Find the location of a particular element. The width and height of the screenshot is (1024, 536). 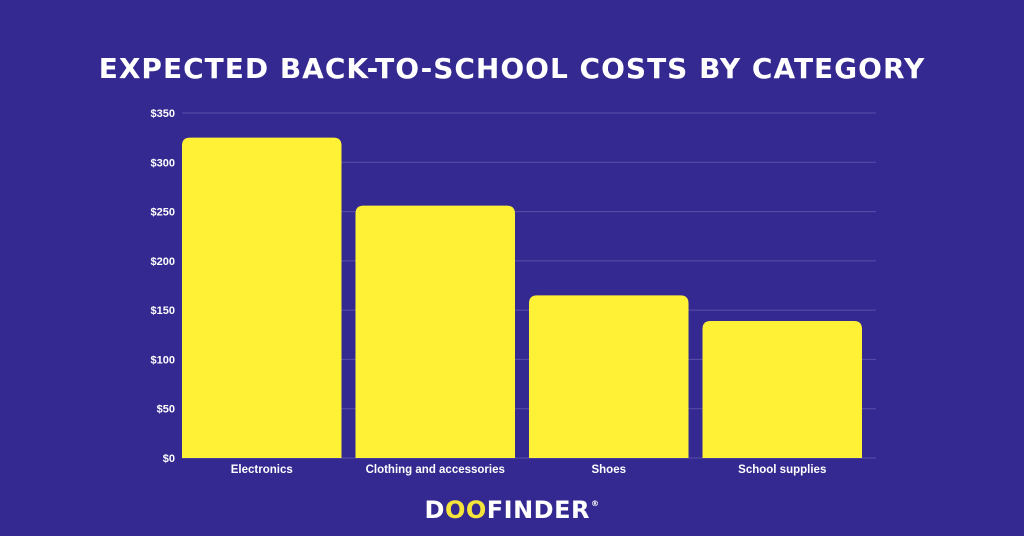

y-tick-label: $250 is located at coordinates (163, 213).